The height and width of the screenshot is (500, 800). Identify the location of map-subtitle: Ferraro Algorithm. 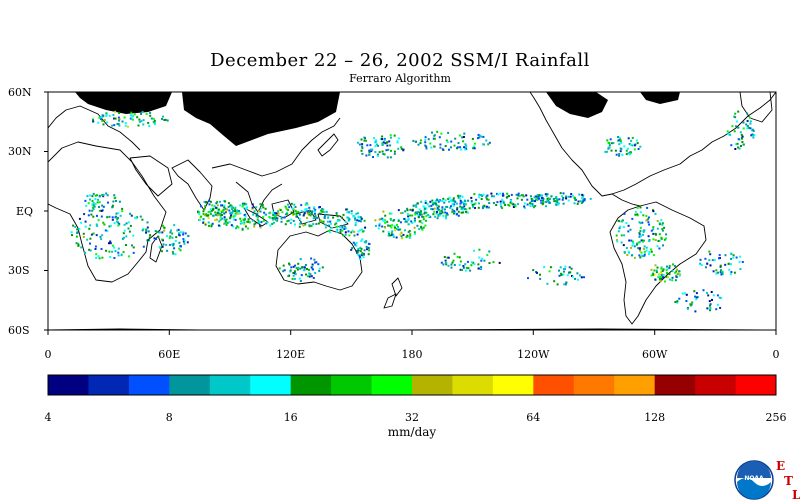
(400, 78).